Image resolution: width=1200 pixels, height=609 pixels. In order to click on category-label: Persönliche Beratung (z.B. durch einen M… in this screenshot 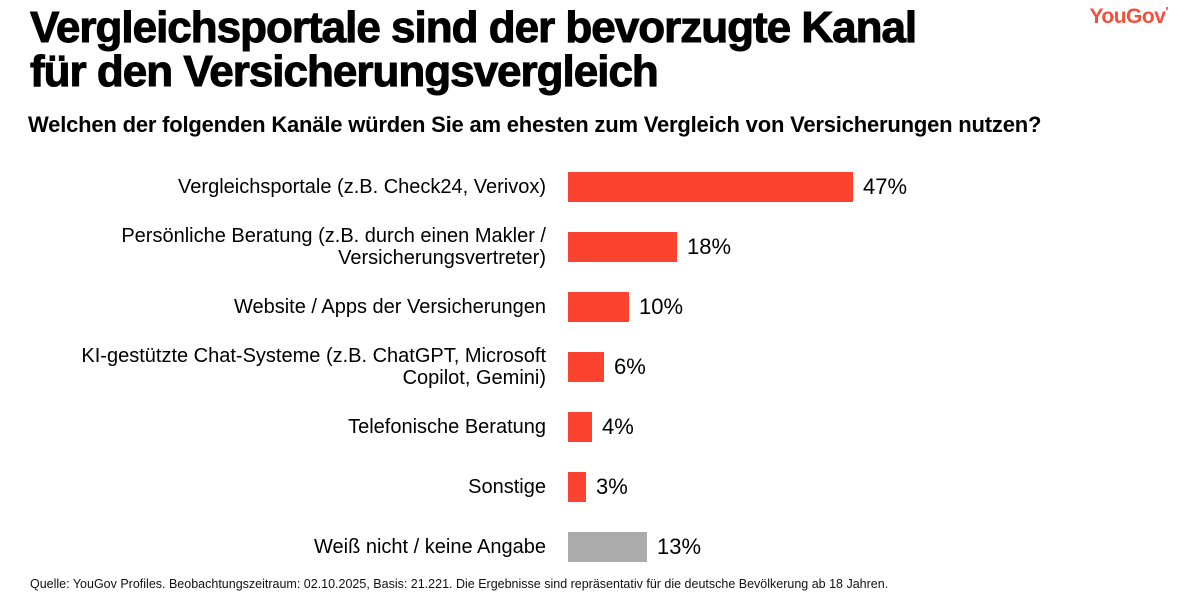, I will do `click(333, 247)`.